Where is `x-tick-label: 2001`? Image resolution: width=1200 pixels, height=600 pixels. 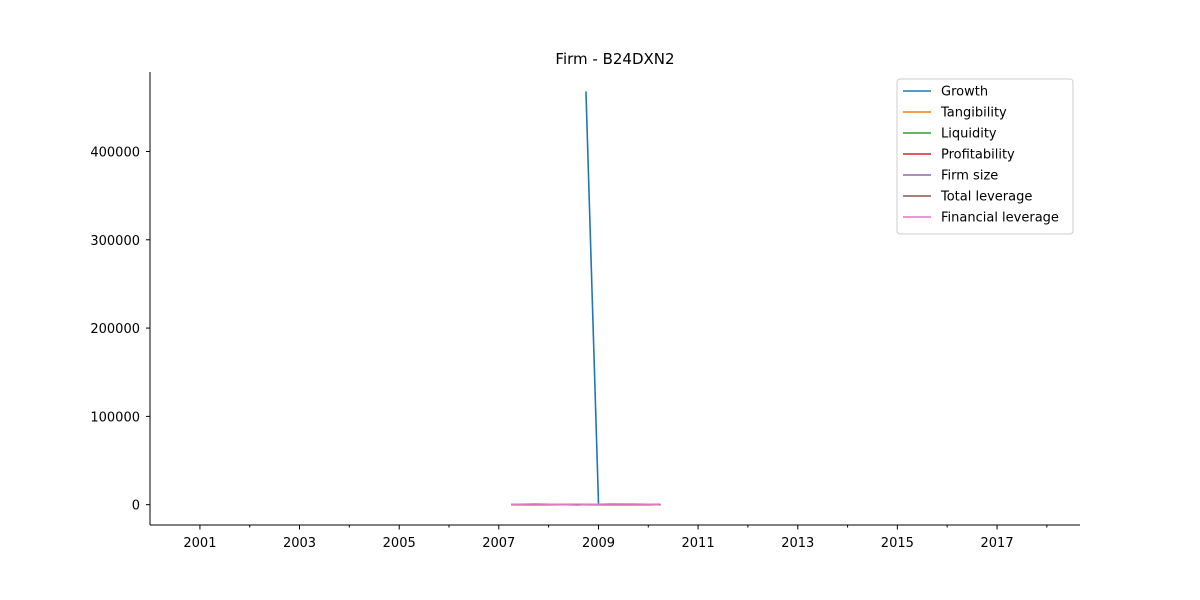 x-tick-label: 2001 is located at coordinates (199, 543).